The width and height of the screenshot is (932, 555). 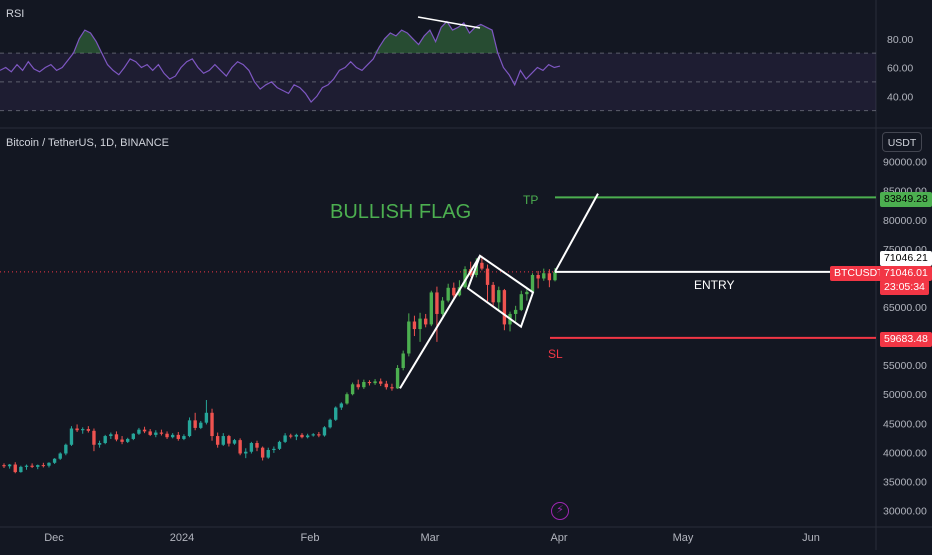 I want to click on rsi-overbought-fill, so click(x=280, y=37).